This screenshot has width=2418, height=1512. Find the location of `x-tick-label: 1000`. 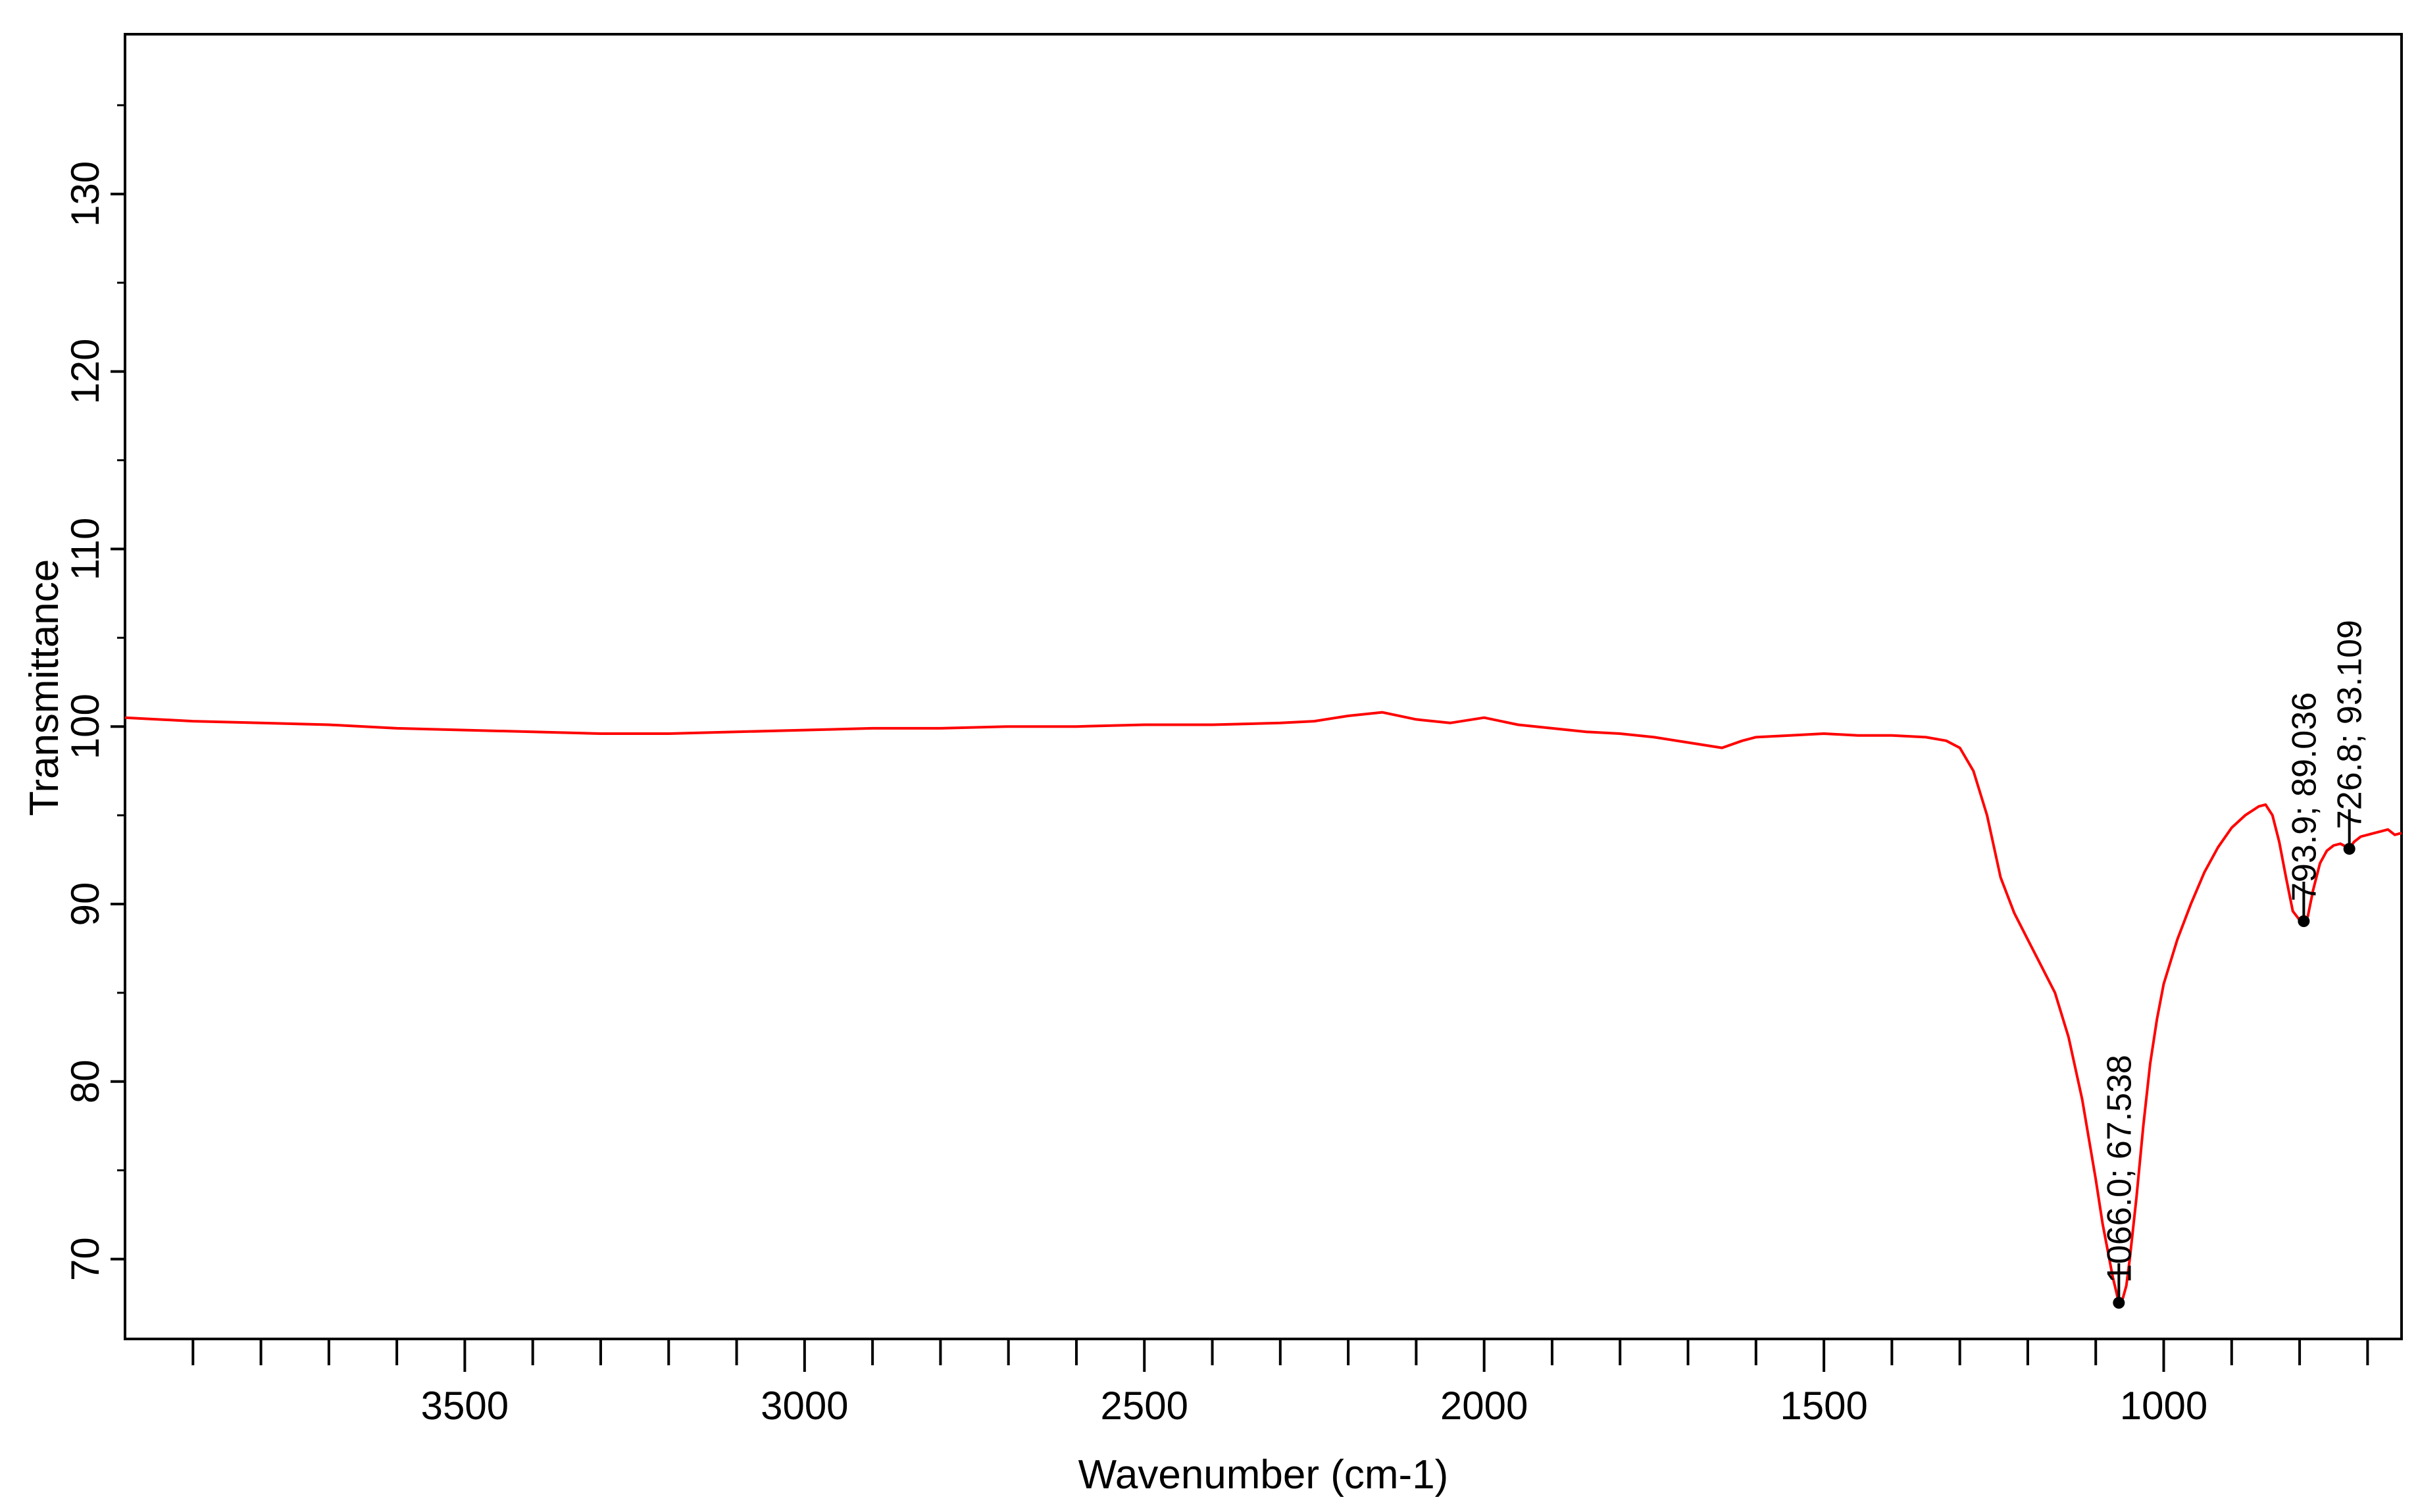

x-tick-label: 1000 is located at coordinates (2163, 1406).